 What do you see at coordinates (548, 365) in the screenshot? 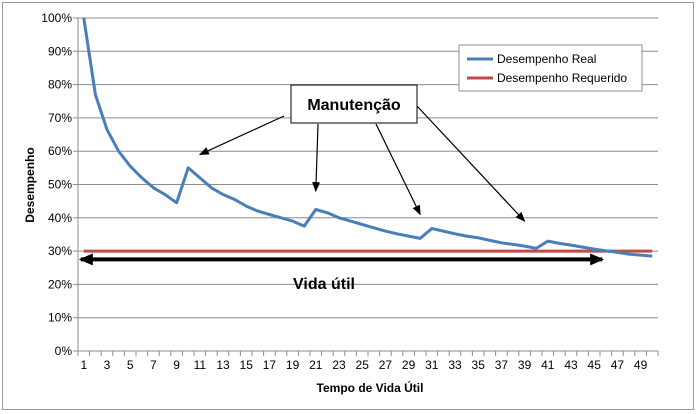
I see `x-tick-label: 41` at bounding box center [548, 365].